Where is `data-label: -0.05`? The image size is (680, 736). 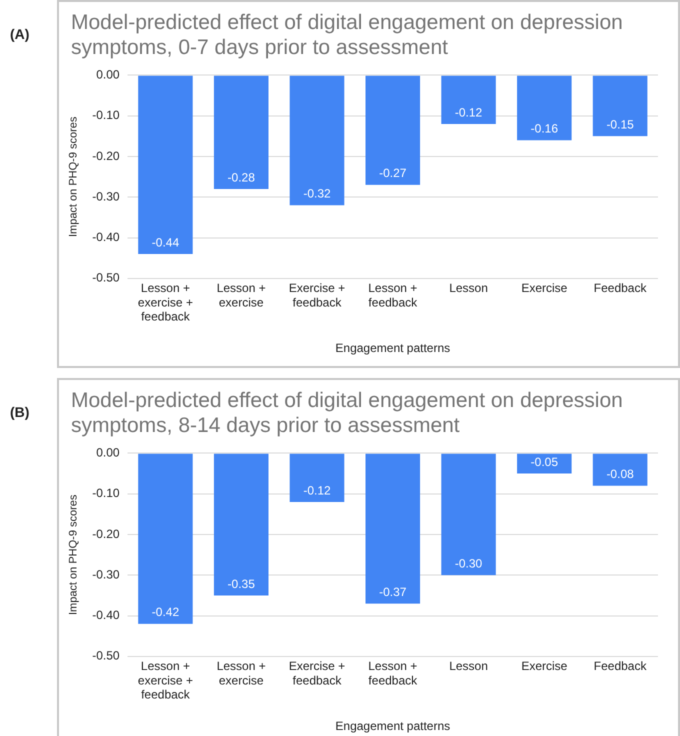 data-label: -0.05 is located at coordinates (544, 461).